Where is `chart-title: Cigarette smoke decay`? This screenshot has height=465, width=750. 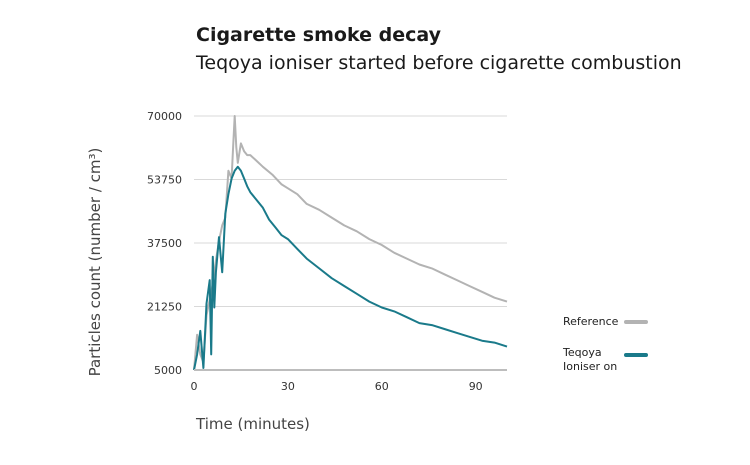 chart-title: Cigarette smoke decay is located at coordinates (318, 35).